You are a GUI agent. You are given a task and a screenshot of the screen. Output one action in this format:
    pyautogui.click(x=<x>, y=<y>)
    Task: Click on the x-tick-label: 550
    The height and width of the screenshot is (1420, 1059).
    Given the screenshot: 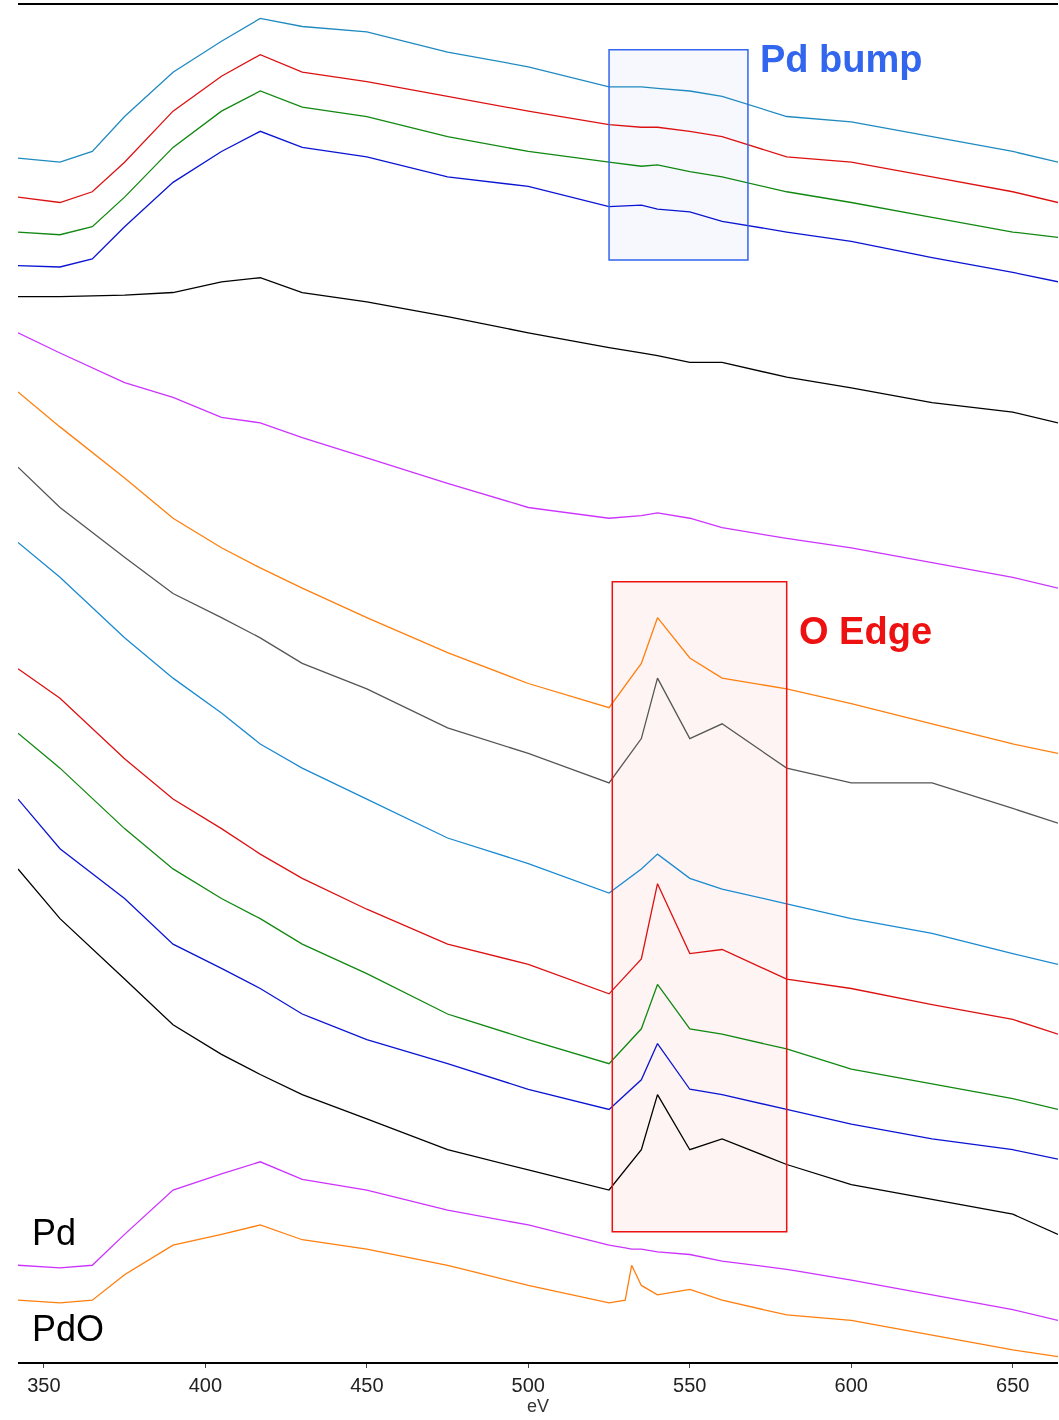 What is the action you would take?
    pyautogui.click(x=690, y=1384)
    